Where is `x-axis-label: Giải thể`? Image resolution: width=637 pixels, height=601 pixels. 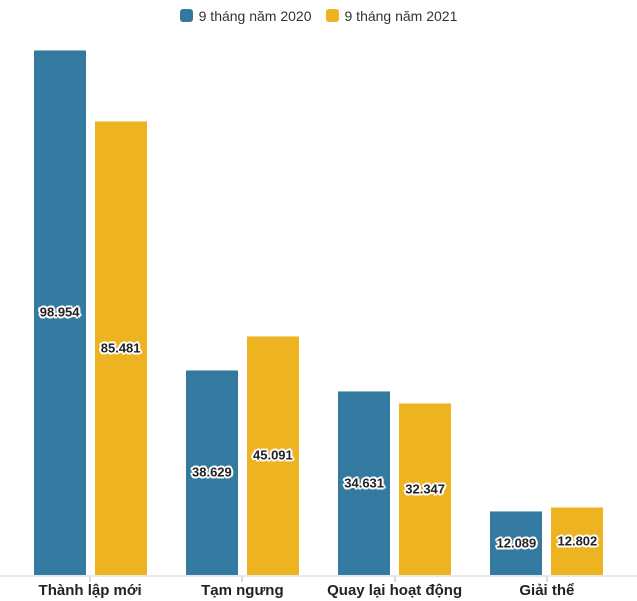
x-axis-label: Giải thể is located at coordinates (547, 590).